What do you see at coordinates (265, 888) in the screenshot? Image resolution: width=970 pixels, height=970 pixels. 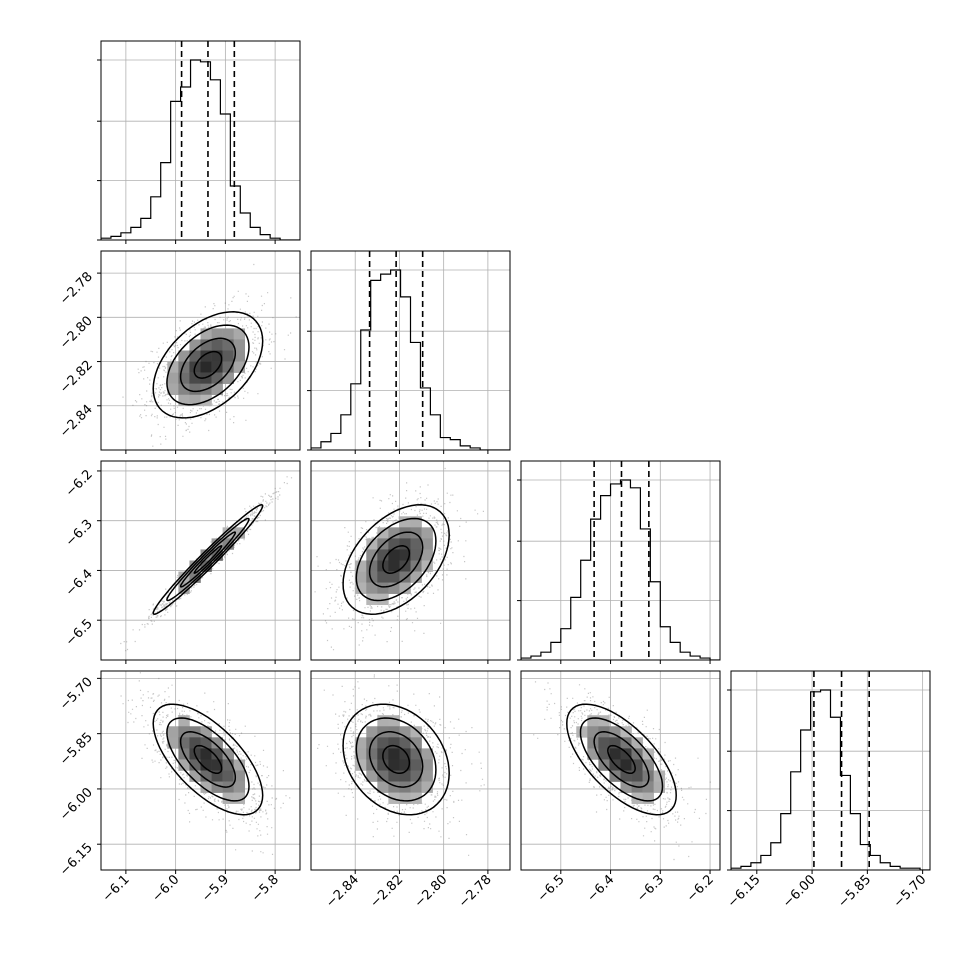 I see `x-tick-label: −5.8` at bounding box center [265, 888].